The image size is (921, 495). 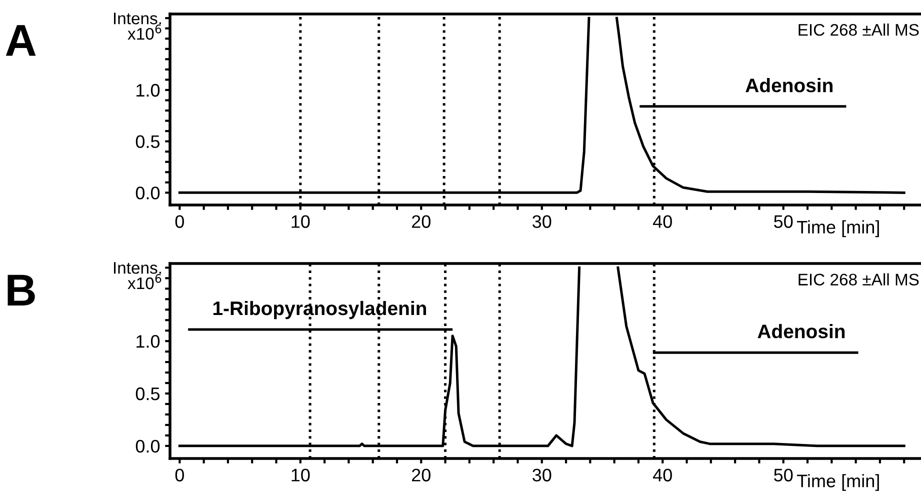 What do you see at coordinates (21, 40) in the screenshot?
I see `chart-title: A` at bounding box center [21, 40].